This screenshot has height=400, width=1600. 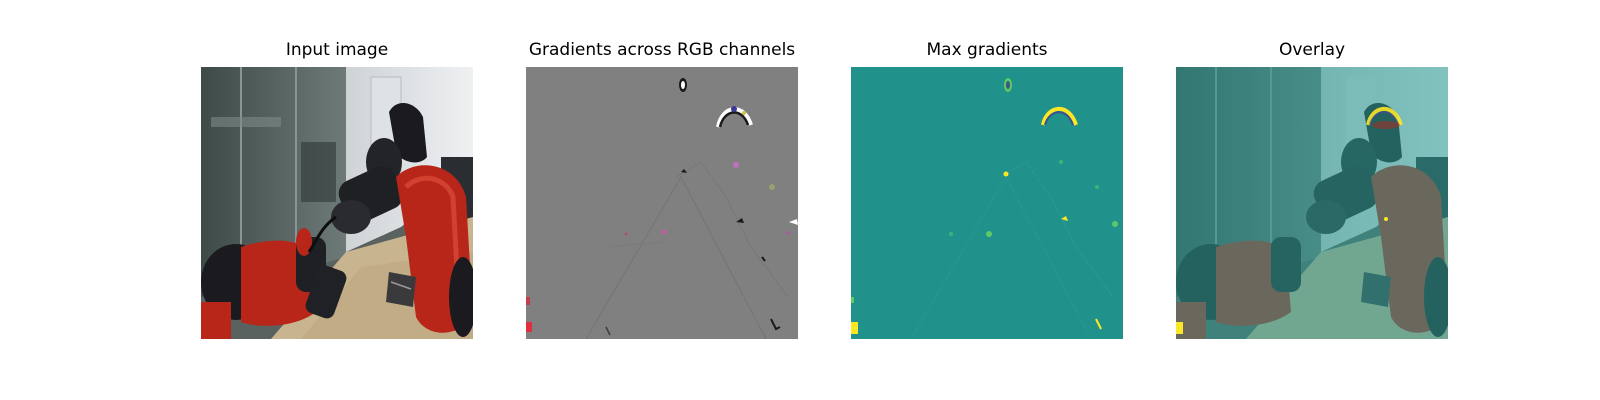 I want to click on panel-title-overlay: Overlay, so click(x=1312, y=50).